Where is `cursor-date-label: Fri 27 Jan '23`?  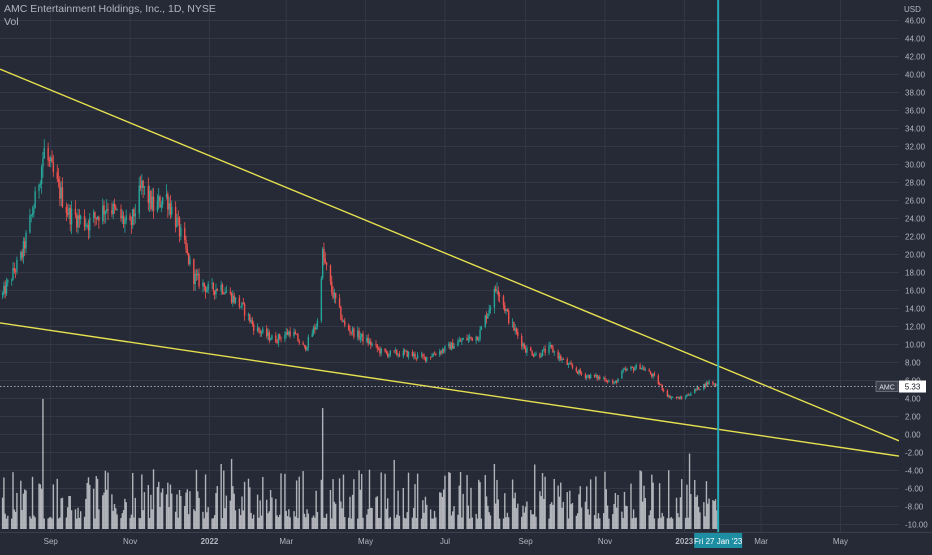 cursor-date-label: Fri 27 Jan '23 is located at coordinates (718, 541).